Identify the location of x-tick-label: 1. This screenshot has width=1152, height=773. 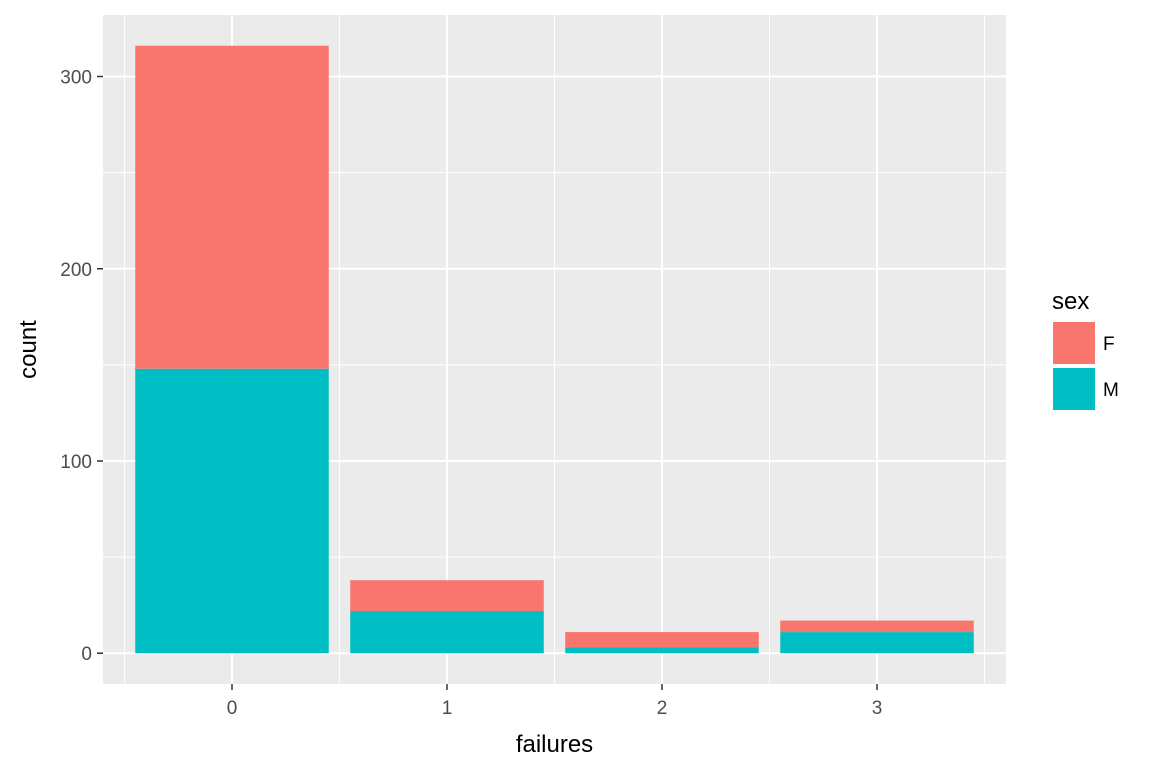
(447, 708).